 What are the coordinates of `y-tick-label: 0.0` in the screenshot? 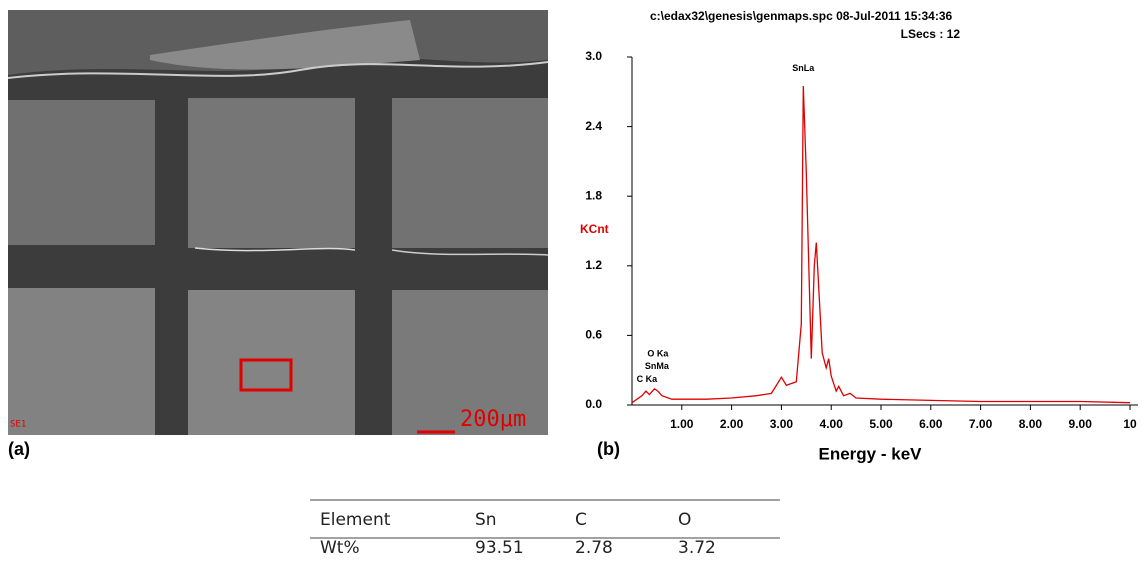 It's located at (593, 404).